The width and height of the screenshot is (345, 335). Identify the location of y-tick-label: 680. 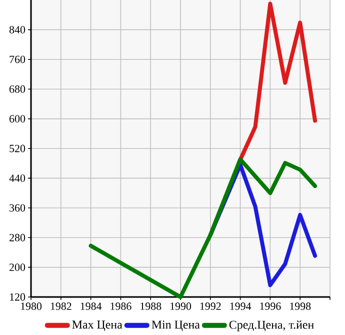
(18, 89).